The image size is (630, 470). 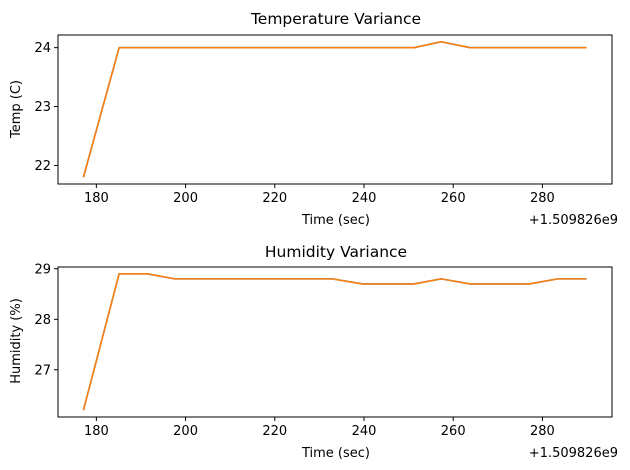 I want to click on temperature-x-axis-label: Time (sec), so click(x=335, y=220).